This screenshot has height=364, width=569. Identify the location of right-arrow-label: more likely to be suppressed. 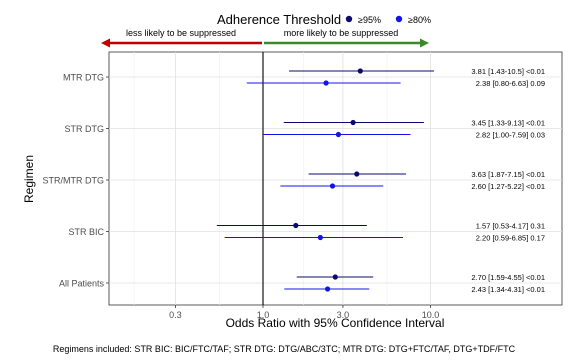
(341, 33).